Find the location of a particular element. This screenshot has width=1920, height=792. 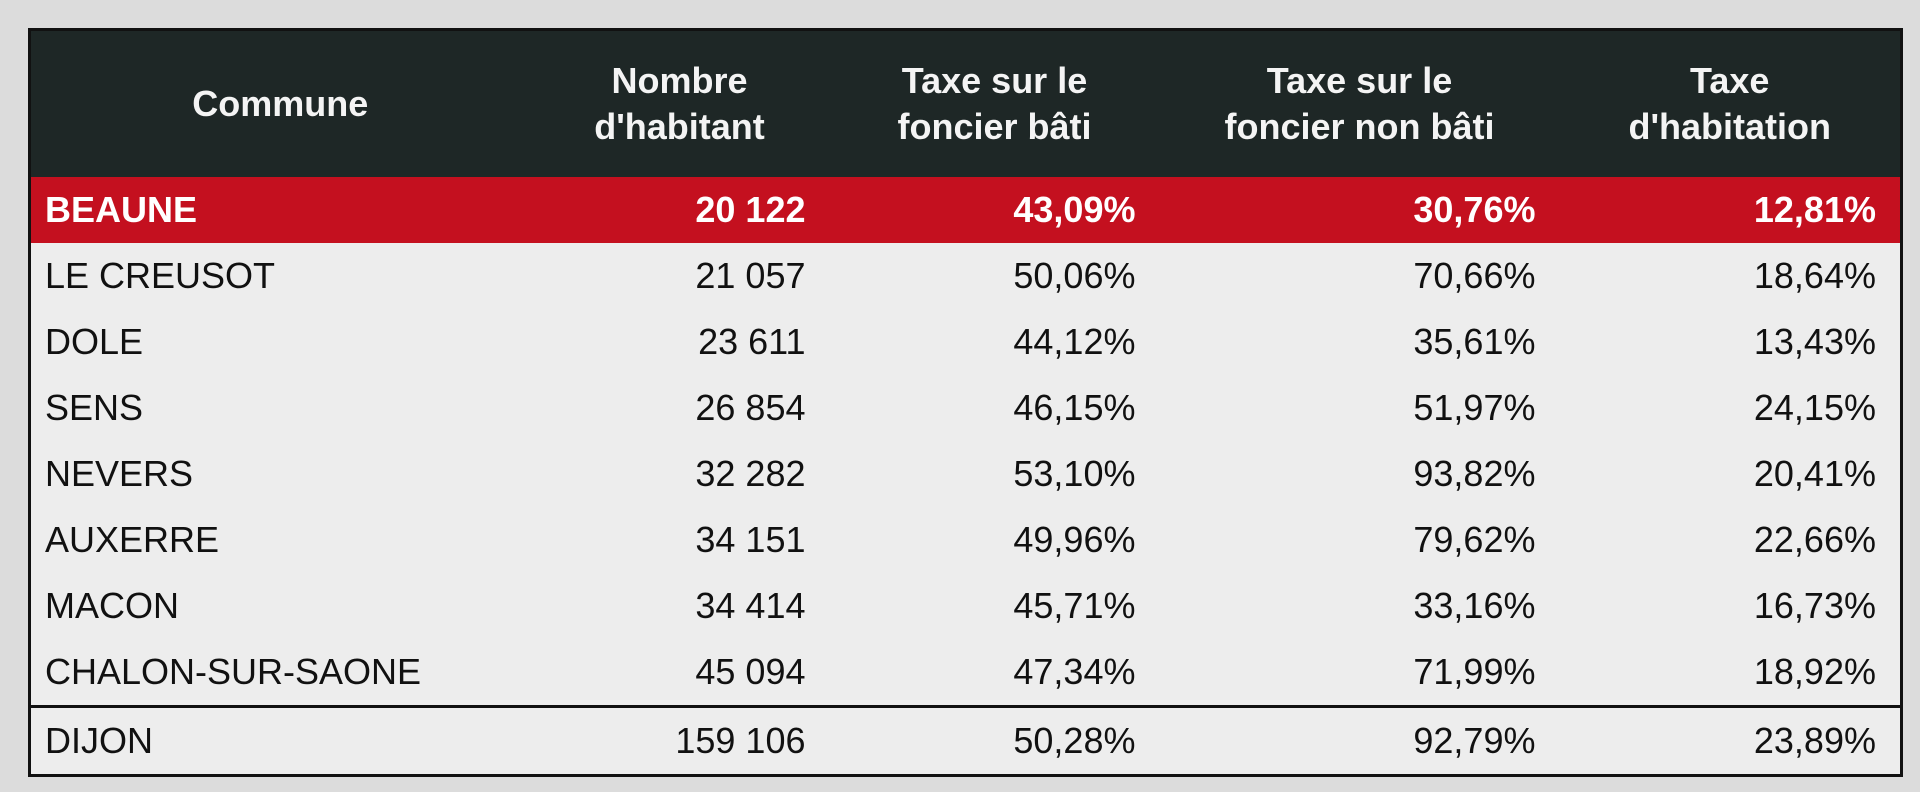

value-cell: 47,34% is located at coordinates (1074, 671).